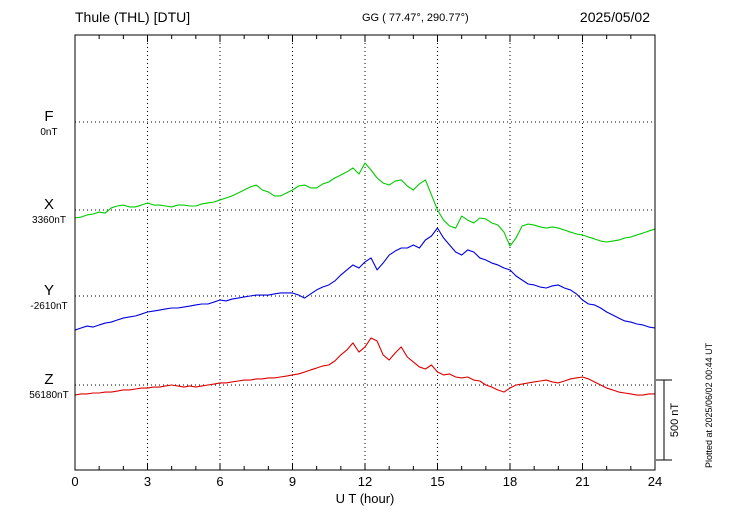 This screenshot has height=520, width=730. I want to click on x-tick-label: 9, so click(292, 481).